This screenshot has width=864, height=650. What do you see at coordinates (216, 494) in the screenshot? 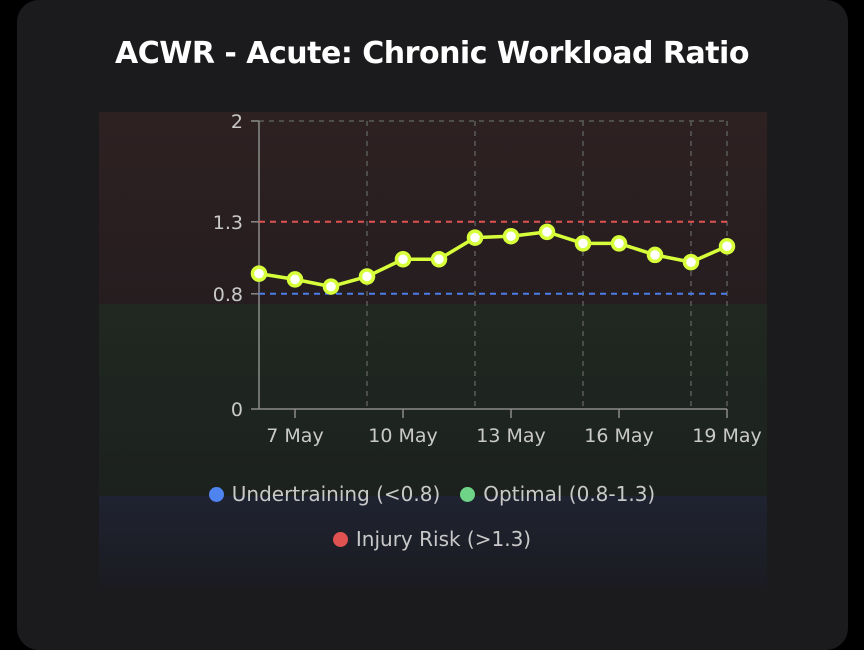
I see `undertraining-swatch` at bounding box center [216, 494].